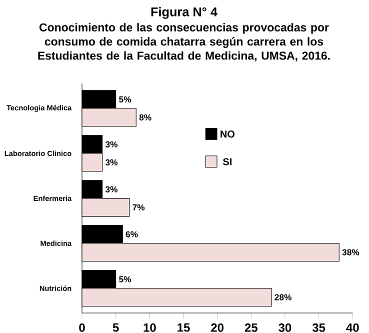  I want to click on data-label: 6%, so click(132, 234).